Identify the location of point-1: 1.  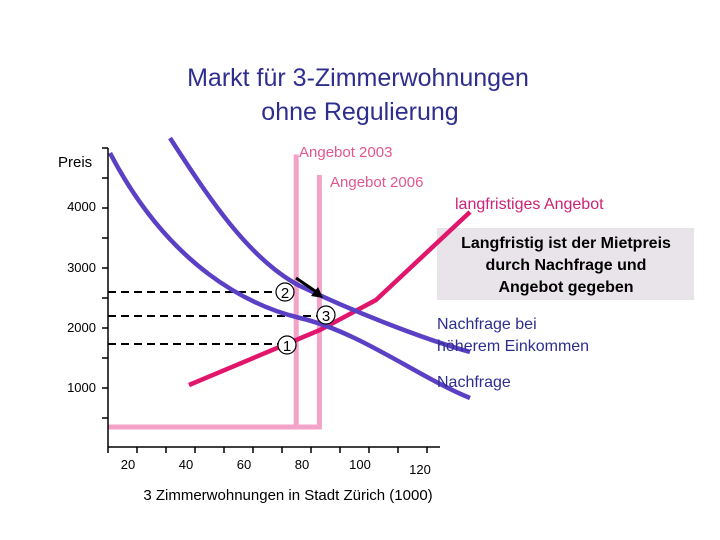
(287, 345).